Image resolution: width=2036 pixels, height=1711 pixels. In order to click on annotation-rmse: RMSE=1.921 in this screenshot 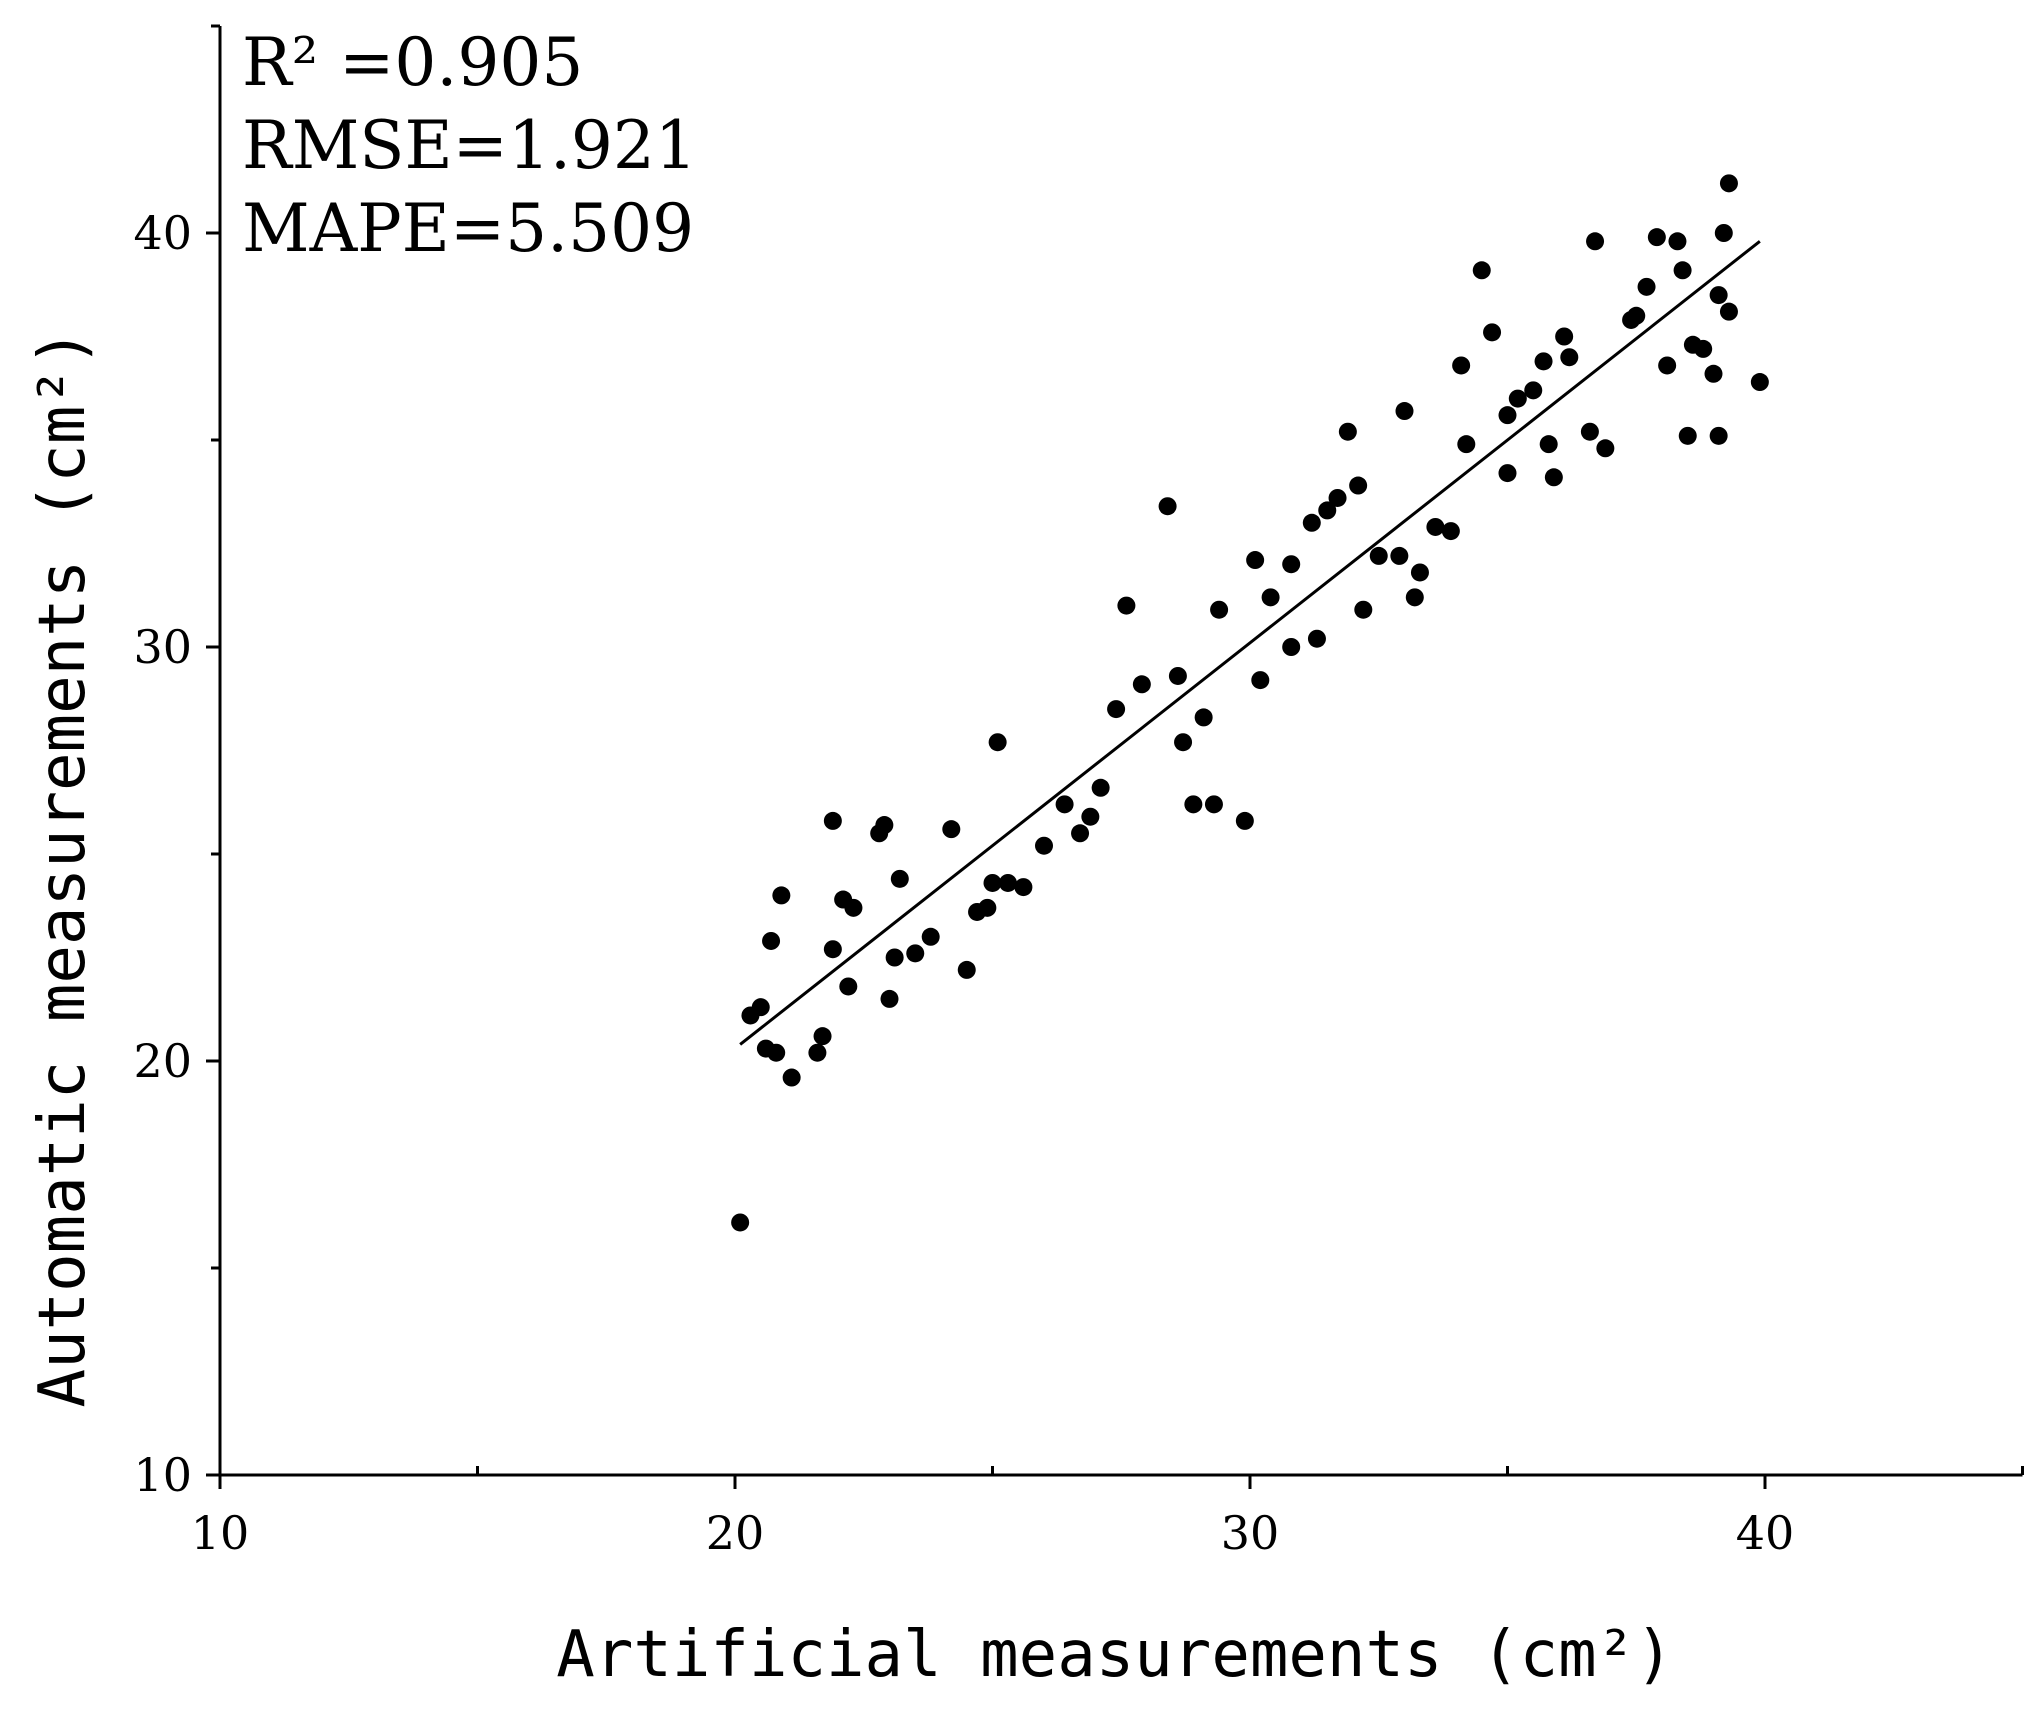, I will do `click(469, 145)`.